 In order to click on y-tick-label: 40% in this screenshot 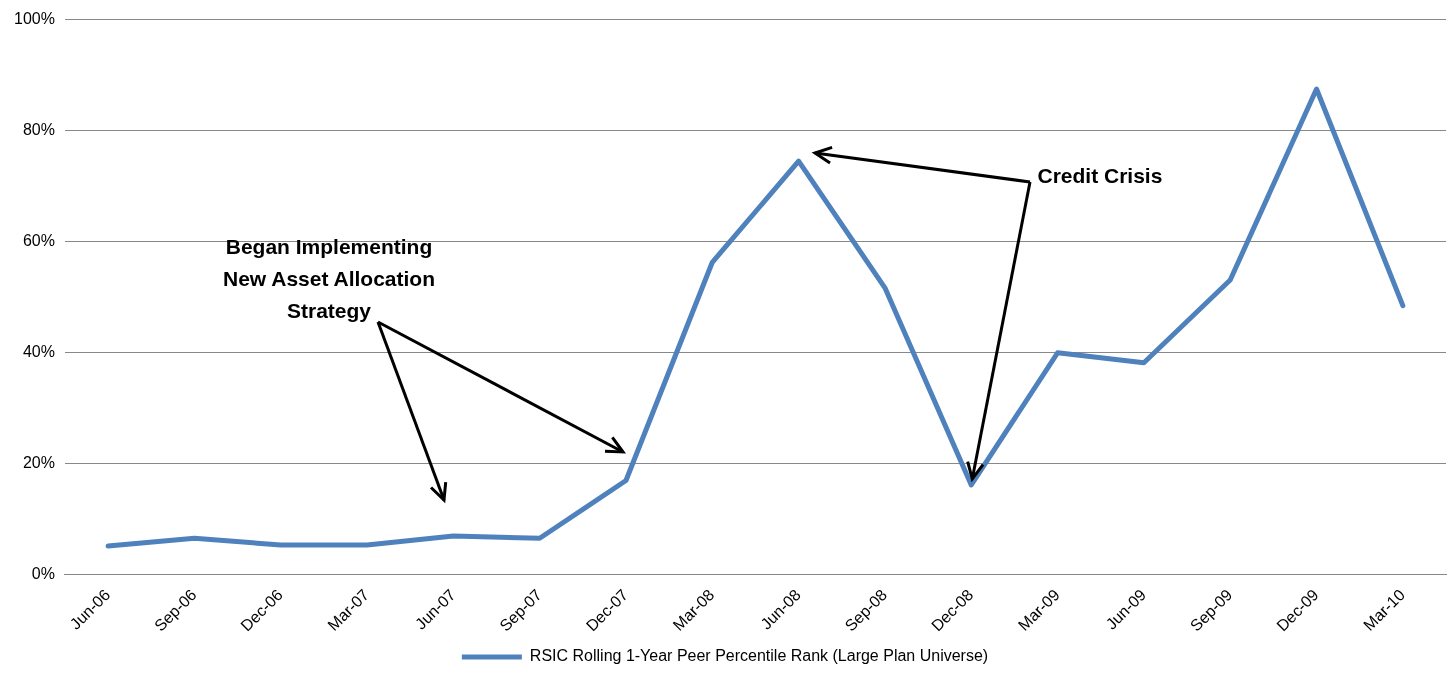, I will do `click(38, 352)`.